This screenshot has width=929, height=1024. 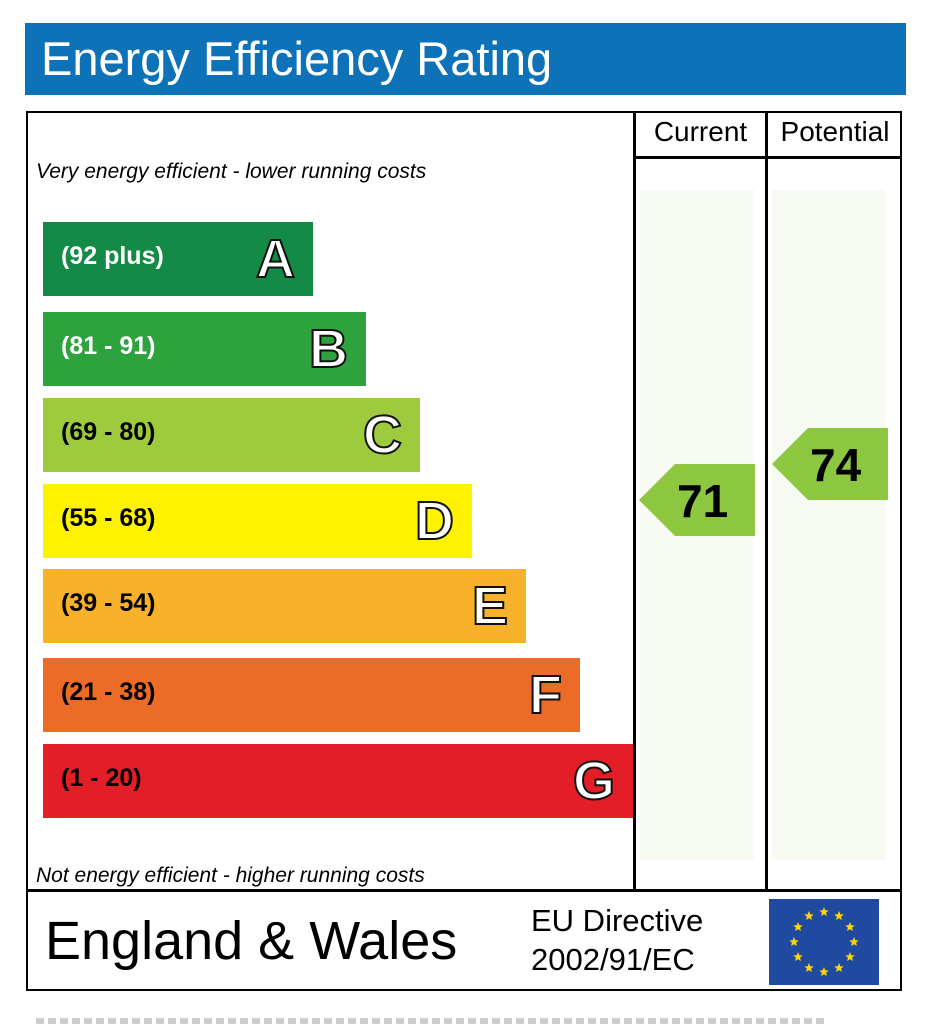 What do you see at coordinates (112, 256) in the screenshot?
I see `band-a-range: (92 plus)` at bounding box center [112, 256].